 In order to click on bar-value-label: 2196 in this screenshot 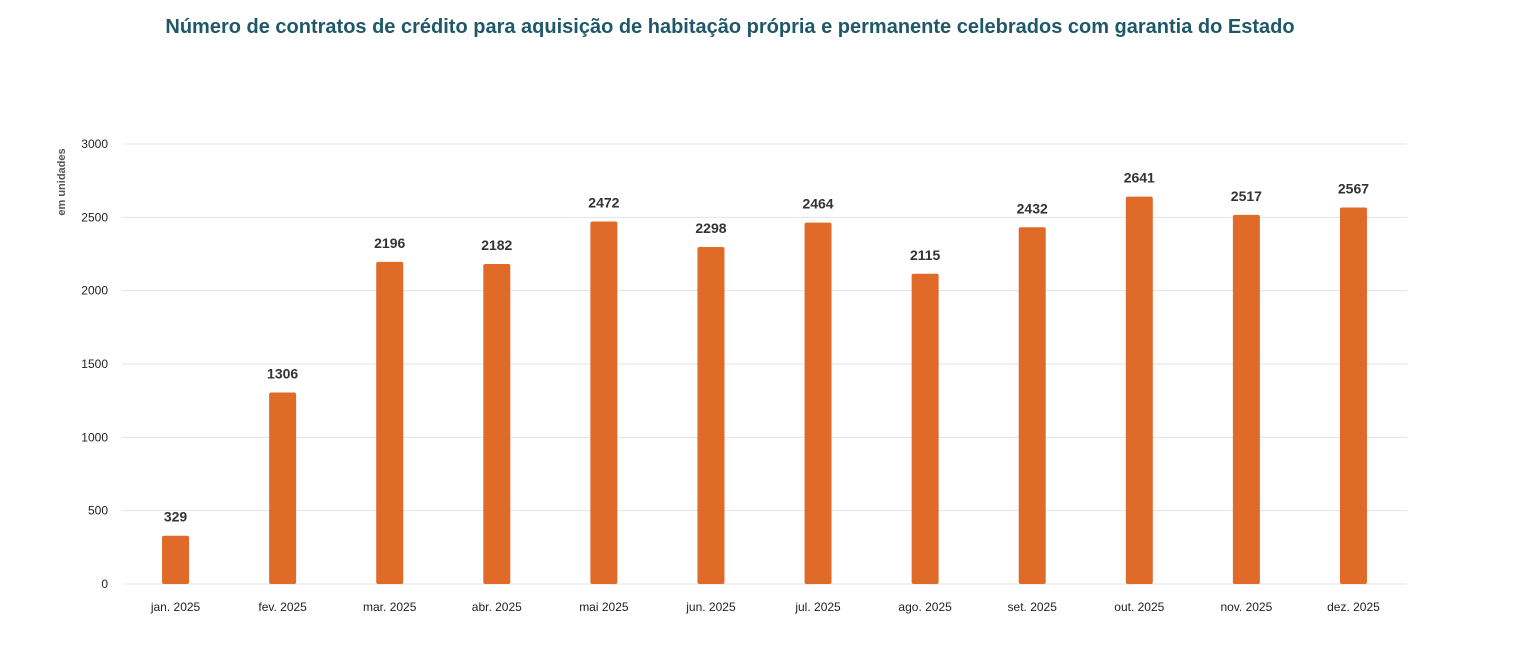, I will do `click(389, 243)`.